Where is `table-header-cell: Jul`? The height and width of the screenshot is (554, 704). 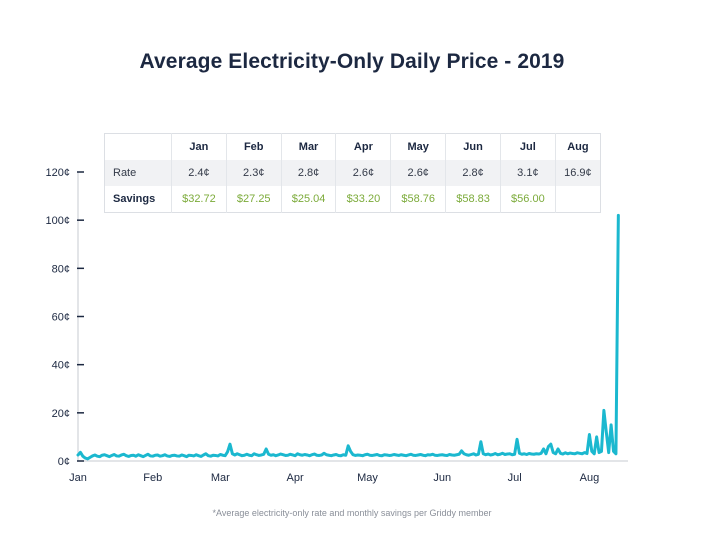 table-header-cell: Jul is located at coordinates (527, 146).